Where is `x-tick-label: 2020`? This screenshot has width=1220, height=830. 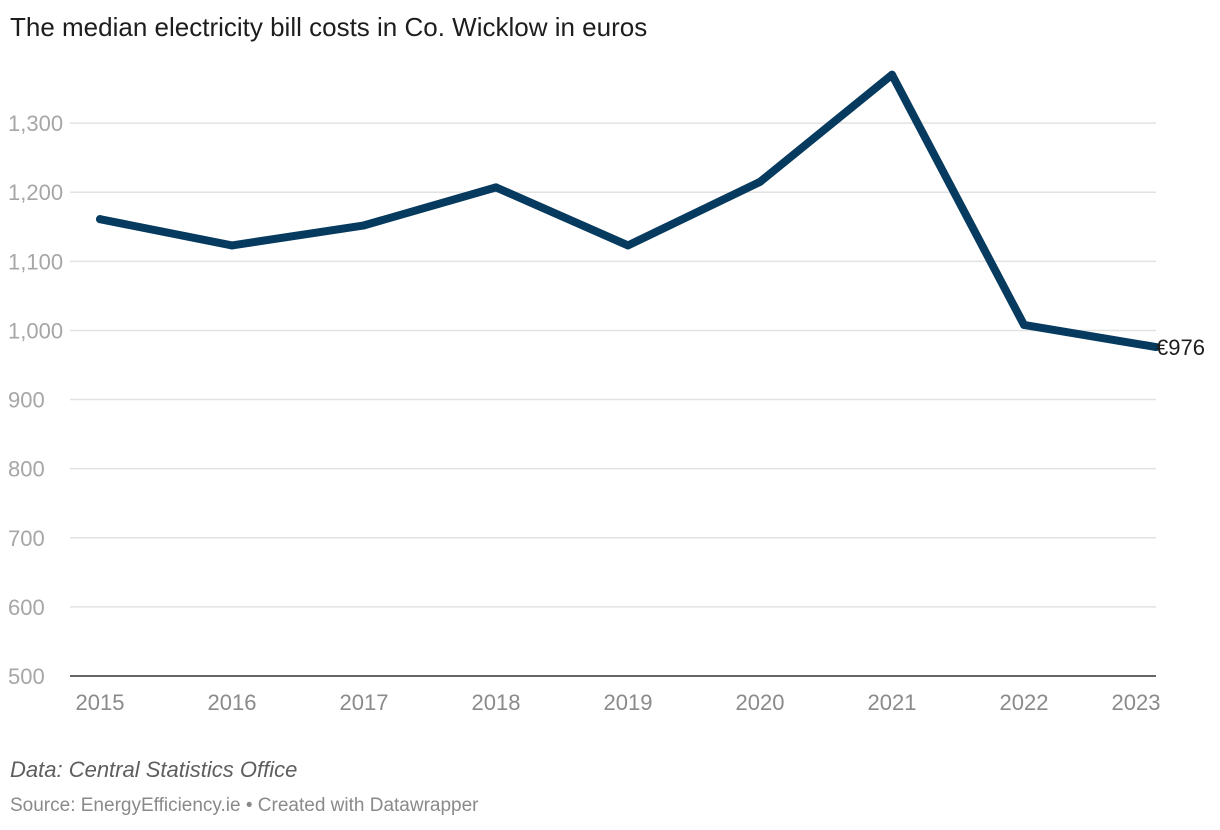
x-tick-label: 2020 is located at coordinates (760, 702).